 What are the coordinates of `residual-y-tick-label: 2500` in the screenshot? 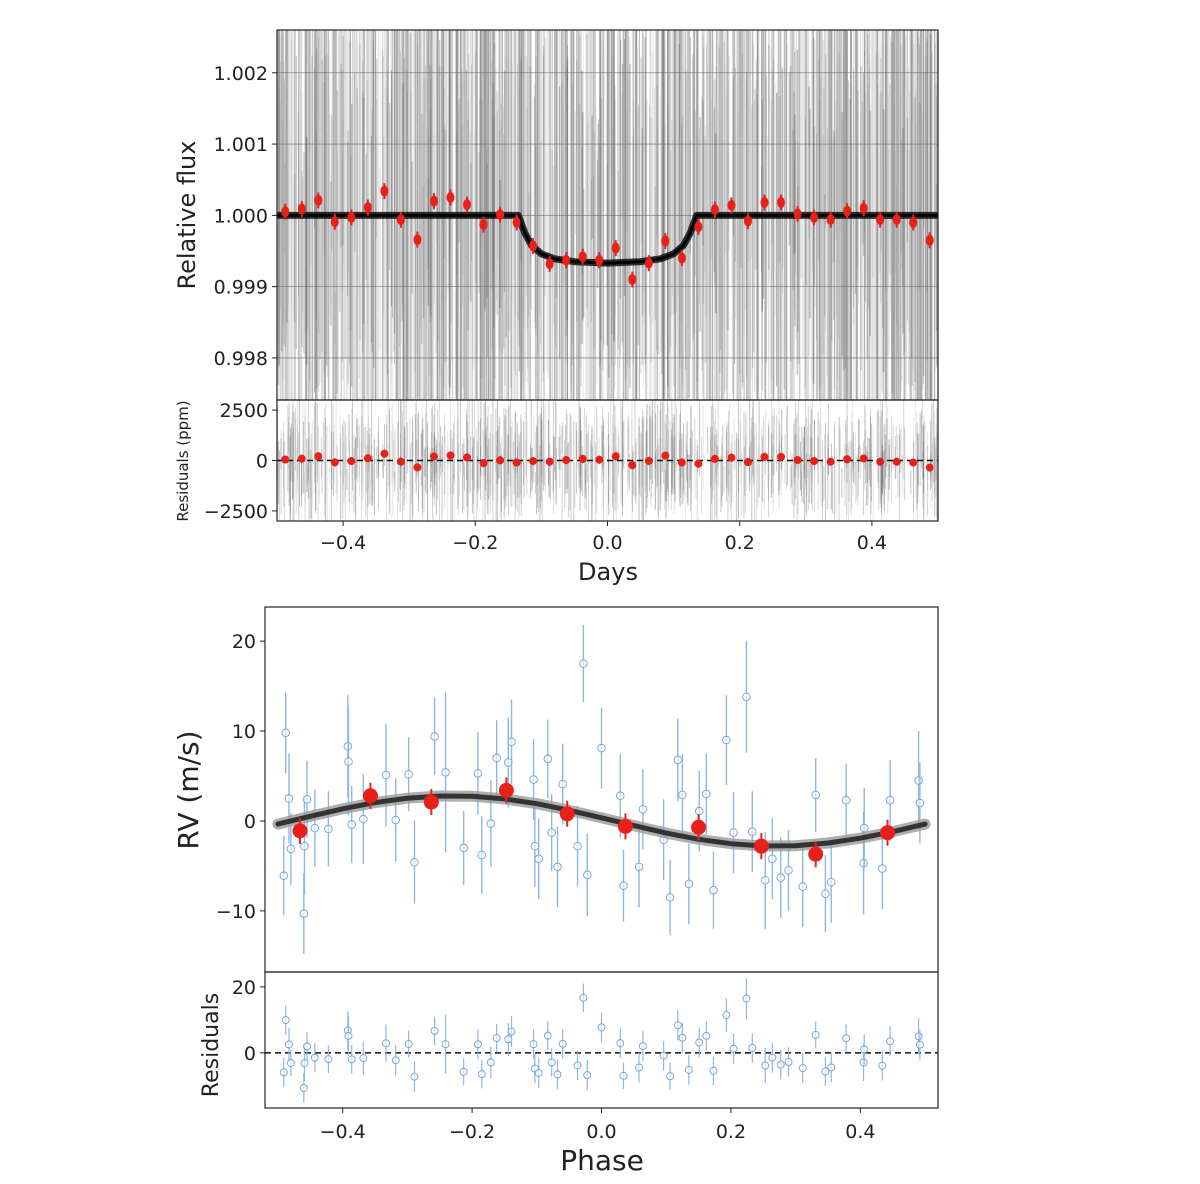 It's located at (244, 411).